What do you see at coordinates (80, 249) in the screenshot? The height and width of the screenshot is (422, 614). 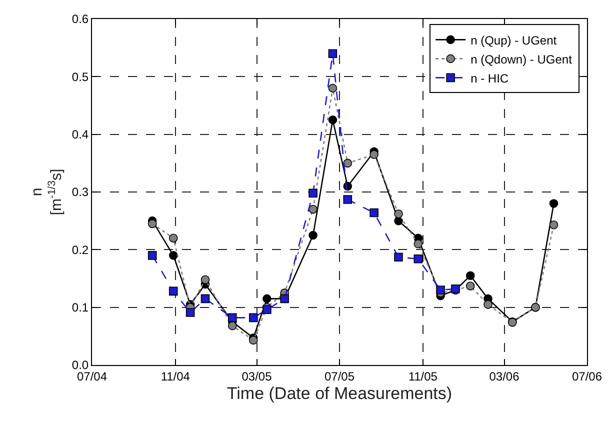 I see `y-tick-label: 0.2` at bounding box center [80, 249].